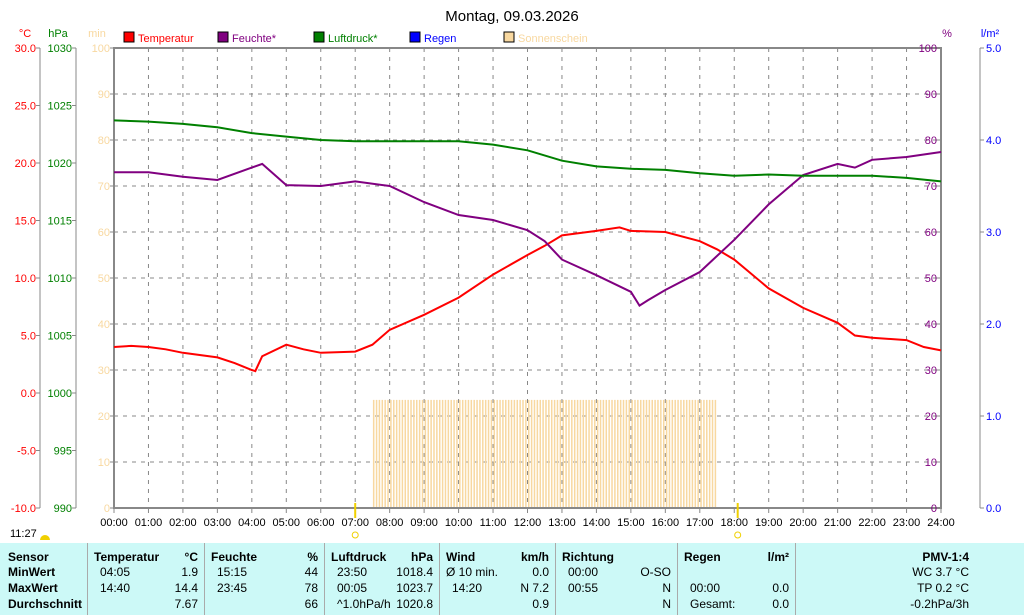  I want to click on sun-marker-icon, so click(738, 535).